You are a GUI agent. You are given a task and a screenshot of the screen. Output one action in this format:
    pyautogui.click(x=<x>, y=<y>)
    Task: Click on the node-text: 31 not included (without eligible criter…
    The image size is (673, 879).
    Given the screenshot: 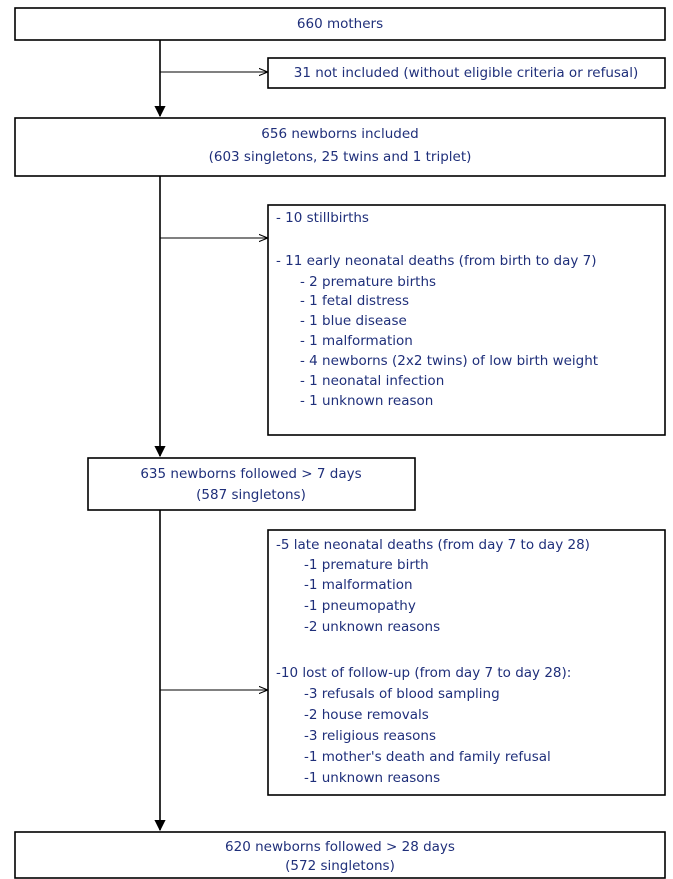 What is the action you would take?
    pyautogui.click(x=466, y=73)
    